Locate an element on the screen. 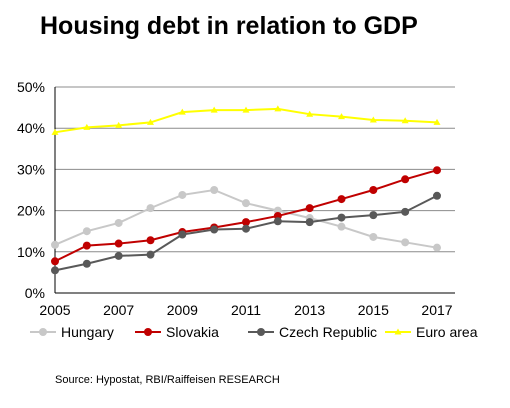 This screenshot has width=510, height=408. legend-label-czech-republic: Czech Republic is located at coordinates (328, 332).